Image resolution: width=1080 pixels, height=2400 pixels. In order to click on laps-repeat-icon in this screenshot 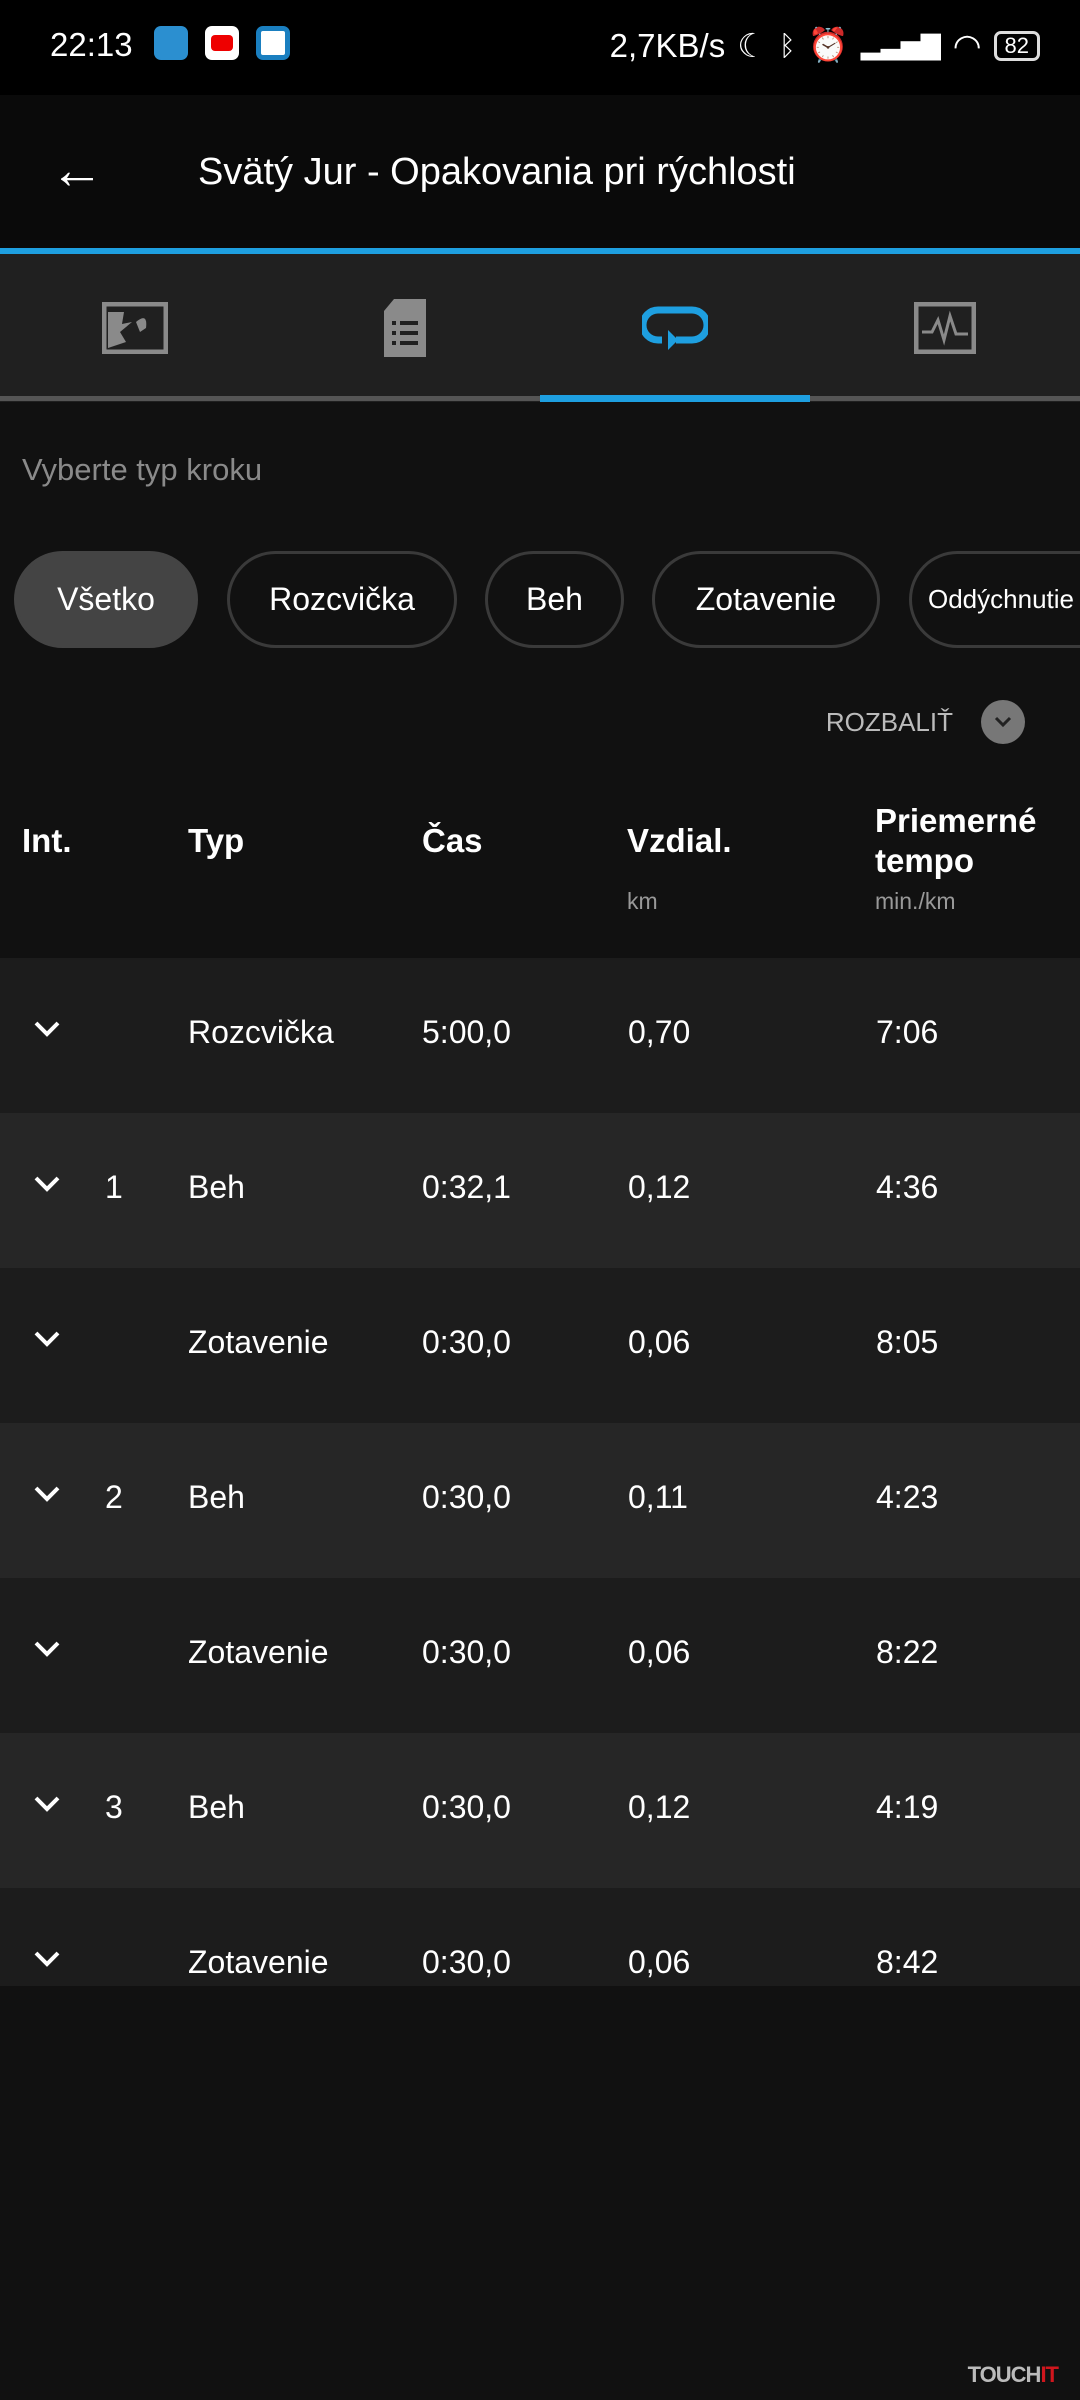, I will do `click(675, 328)`.